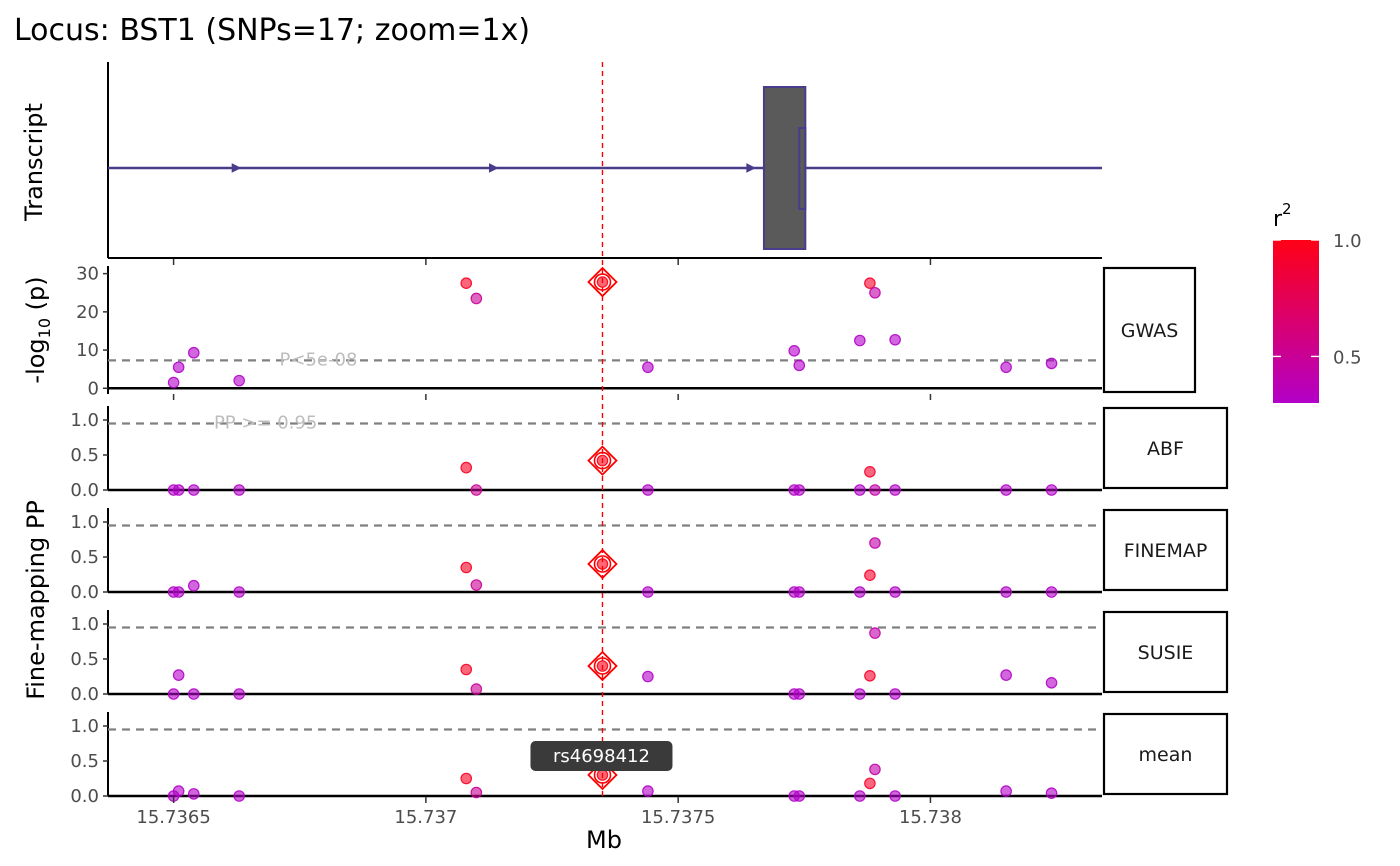 This screenshot has width=1400, height=866. What do you see at coordinates (601, 756) in the screenshot?
I see `lead-snp-label: rs4698412` at bounding box center [601, 756].